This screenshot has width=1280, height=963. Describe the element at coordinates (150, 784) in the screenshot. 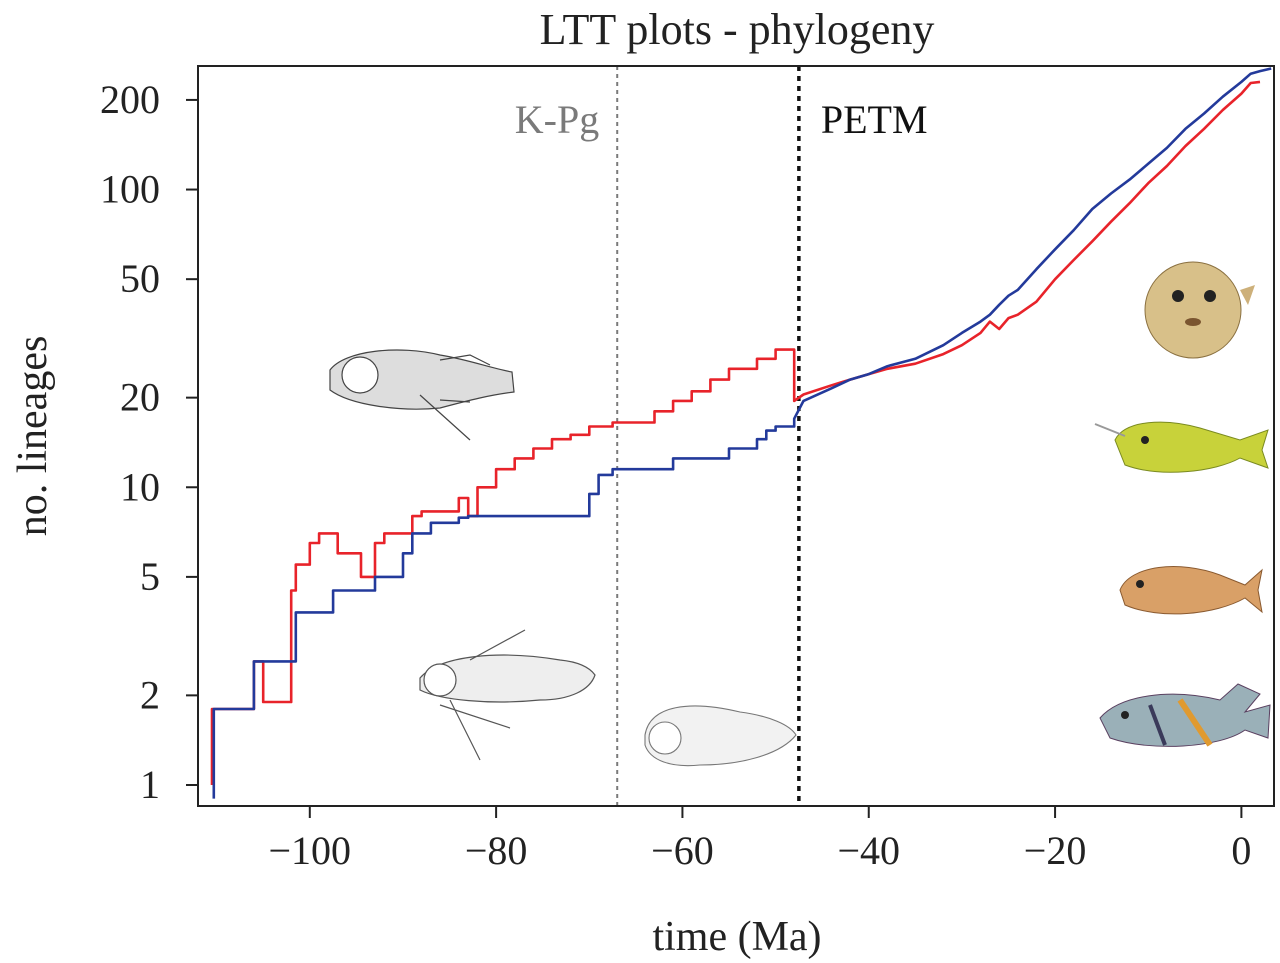

I see `y-tick-label: 1` at that location.